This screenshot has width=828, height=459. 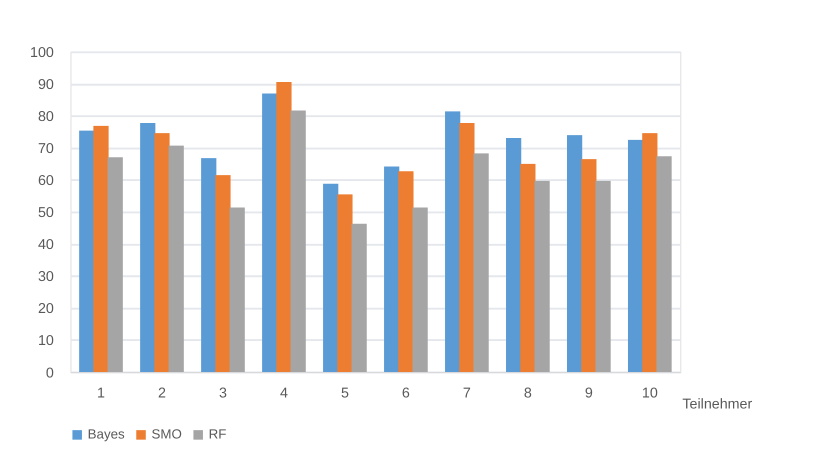 I want to click on y-tick-label: 50, so click(x=46, y=213).